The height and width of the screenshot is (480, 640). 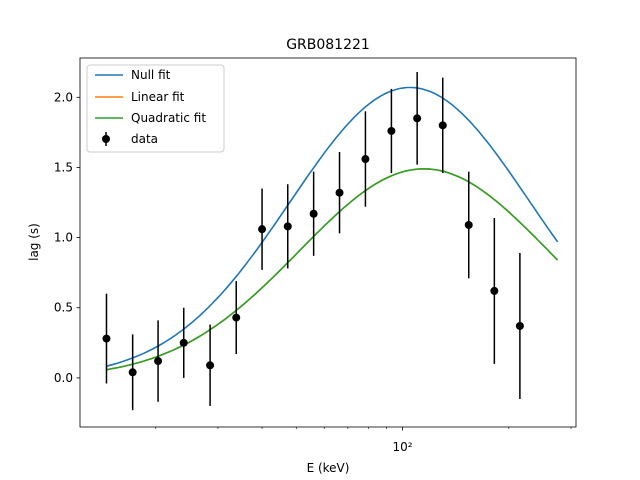 I want to click on y-tick-label: 0.5, so click(x=63, y=308).